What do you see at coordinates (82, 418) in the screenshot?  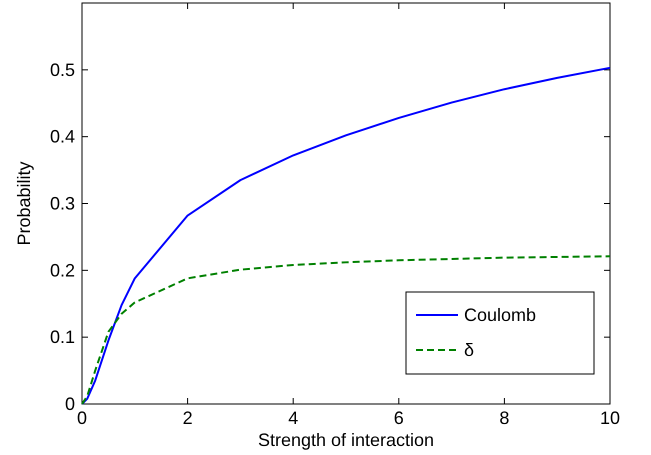 I see `x-tick-label: 0` at bounding box center [82, 418].